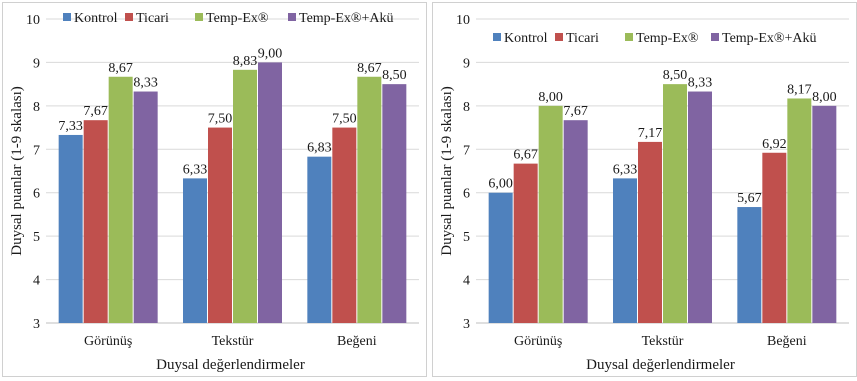 This screenshot has height=381, width=857. Describe the element at coordinates (70, 126) in the screenshot. I see `data-label: 7,33` at that location.